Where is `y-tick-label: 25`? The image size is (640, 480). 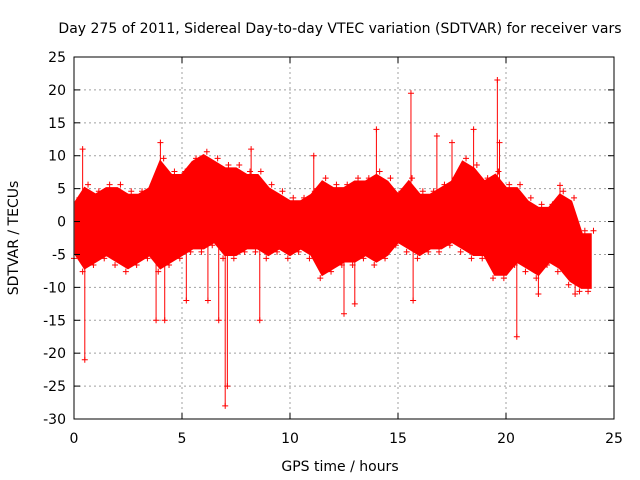
y-tick-label: 25 is located at coordinates (57, 58).